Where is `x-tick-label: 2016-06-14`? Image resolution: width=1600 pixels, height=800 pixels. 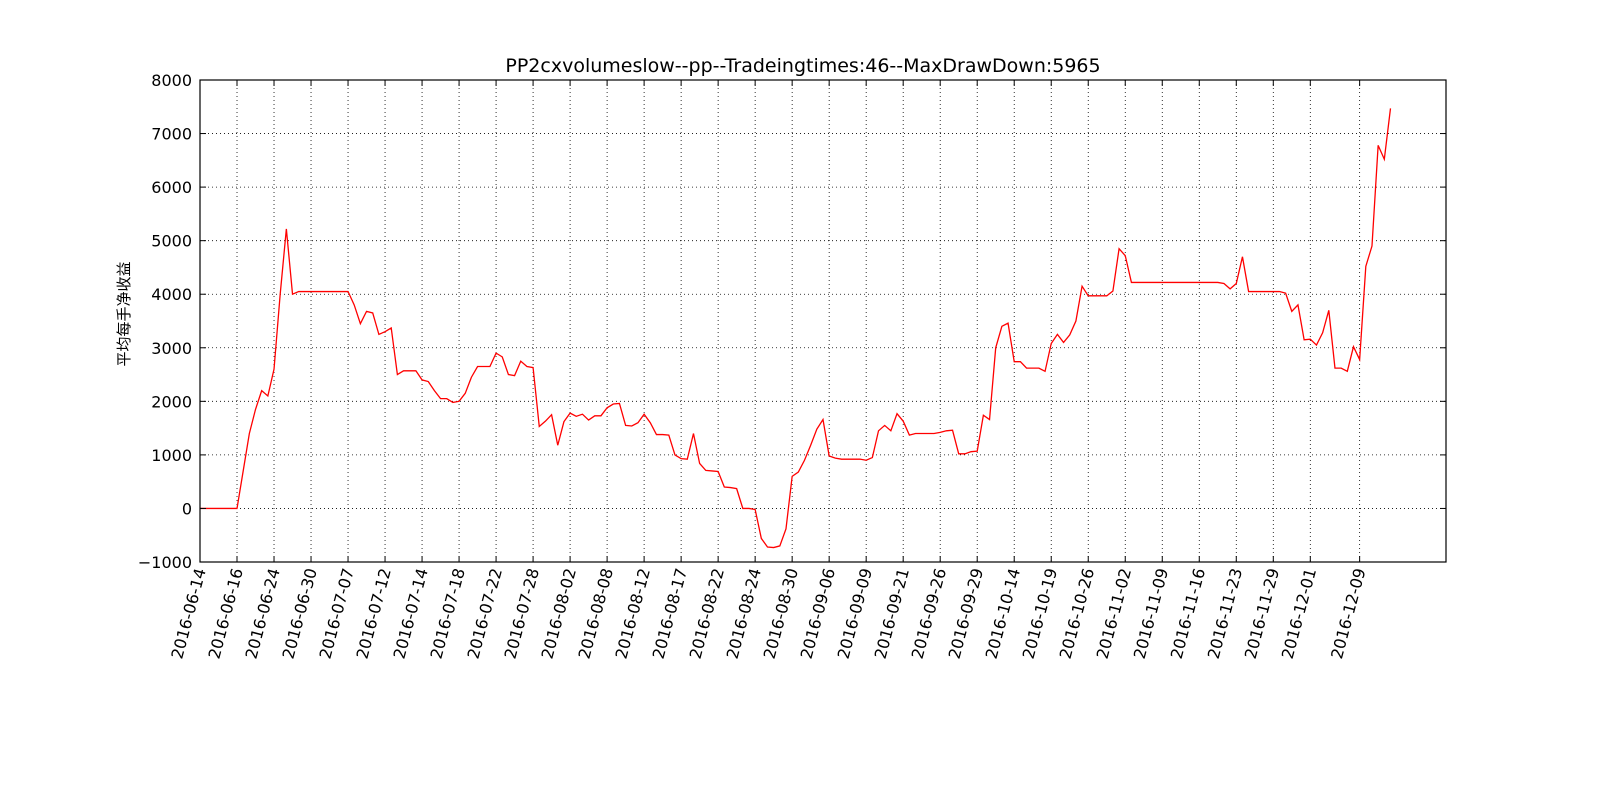 x-tick-label: 2016-06-14 is located at coordinates (188, 613).